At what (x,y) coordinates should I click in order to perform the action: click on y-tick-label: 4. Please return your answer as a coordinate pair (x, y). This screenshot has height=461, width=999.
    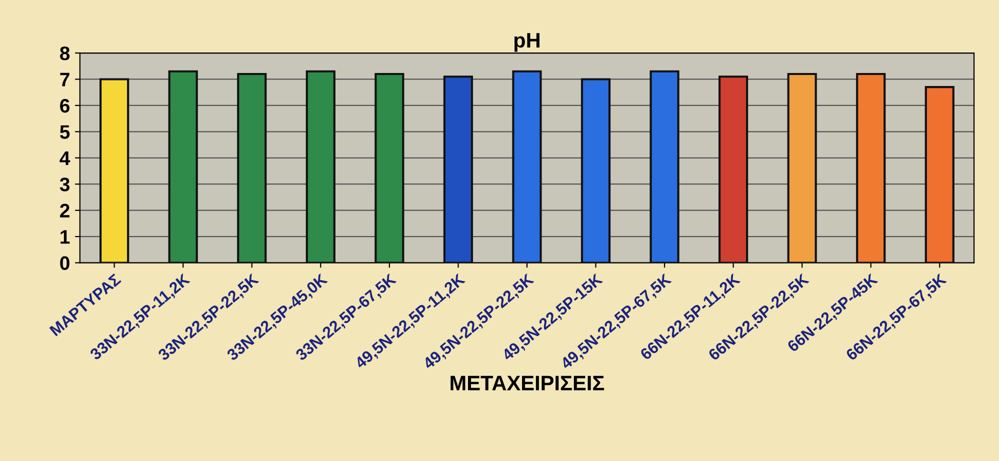
    Looking at the image, I should click on (65, 158).